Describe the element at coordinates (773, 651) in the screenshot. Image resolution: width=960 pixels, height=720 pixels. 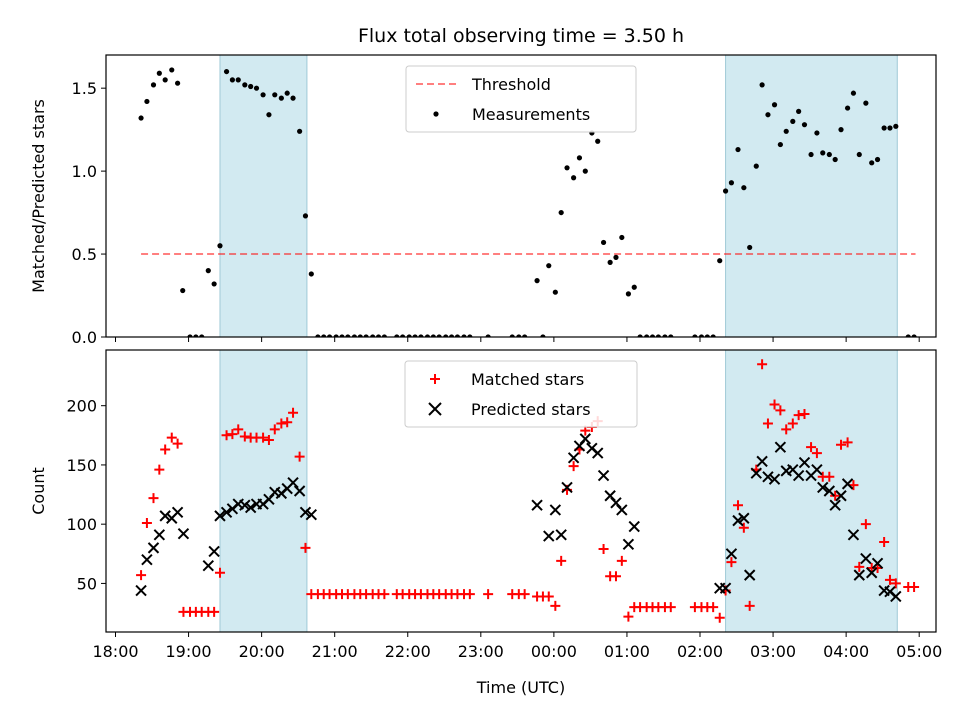
I see `x-tick-label: 03:00` at that location.